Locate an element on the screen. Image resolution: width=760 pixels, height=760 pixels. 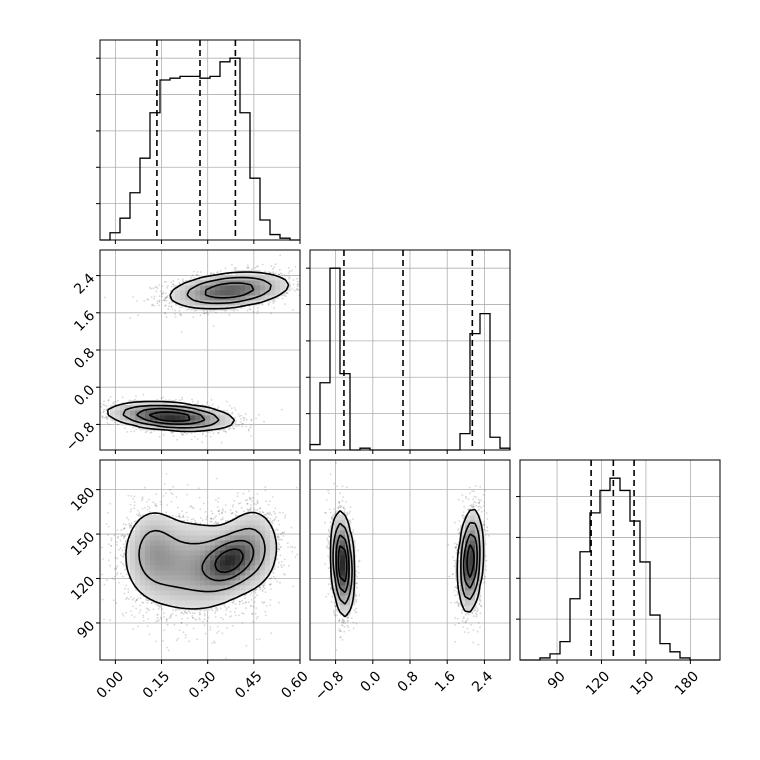
histogram-p2 is located at coordinates (618, 561).